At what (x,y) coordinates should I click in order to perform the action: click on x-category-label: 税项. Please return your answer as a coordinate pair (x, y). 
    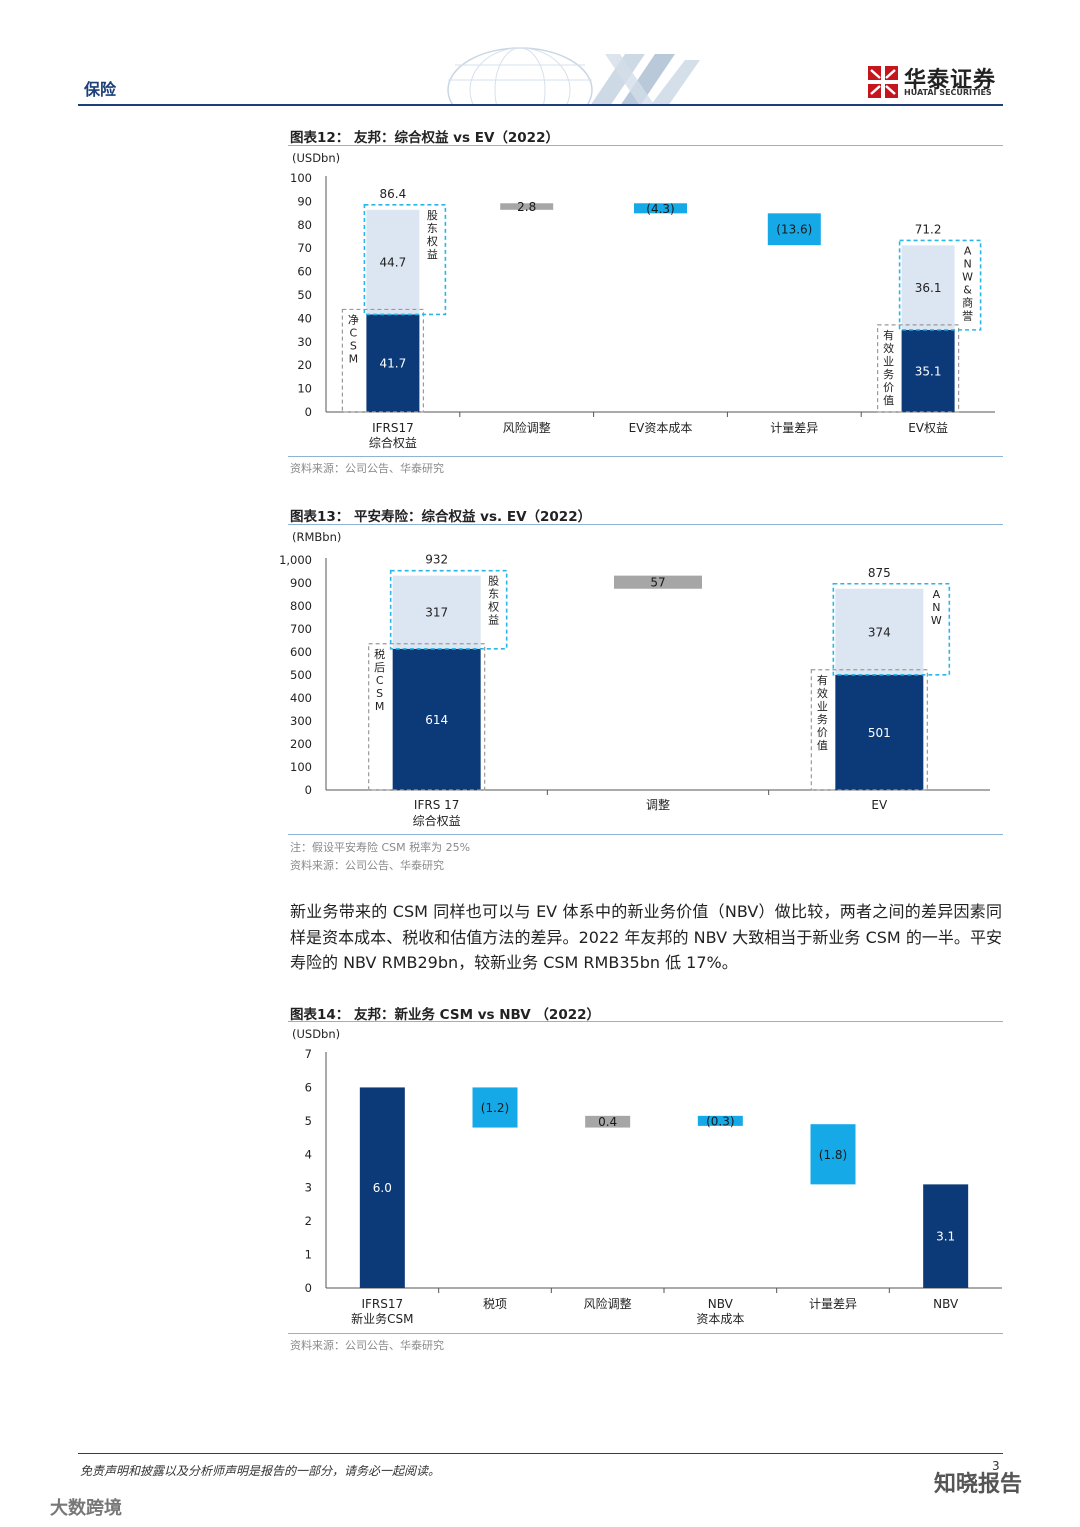
    Looking at the image, I should click on (495, 1304).